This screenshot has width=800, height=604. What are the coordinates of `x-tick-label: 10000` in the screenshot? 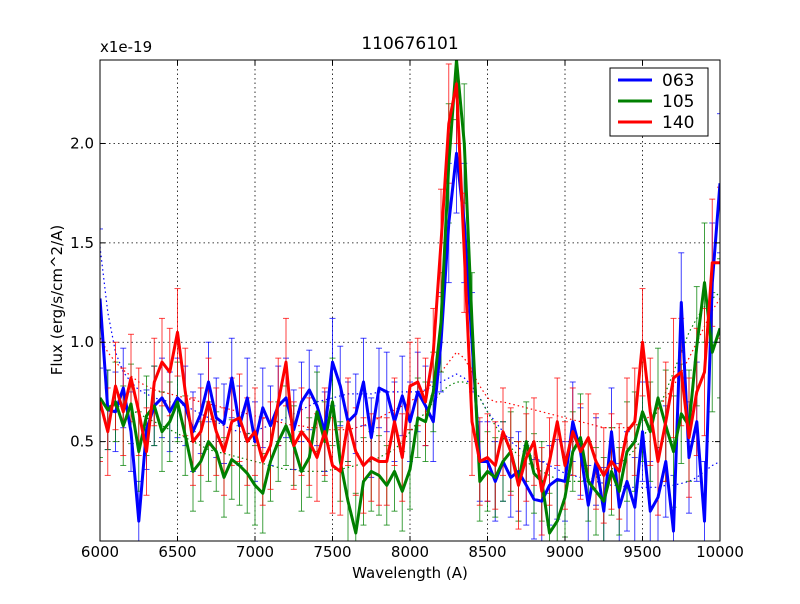 It's located at (720, 552).